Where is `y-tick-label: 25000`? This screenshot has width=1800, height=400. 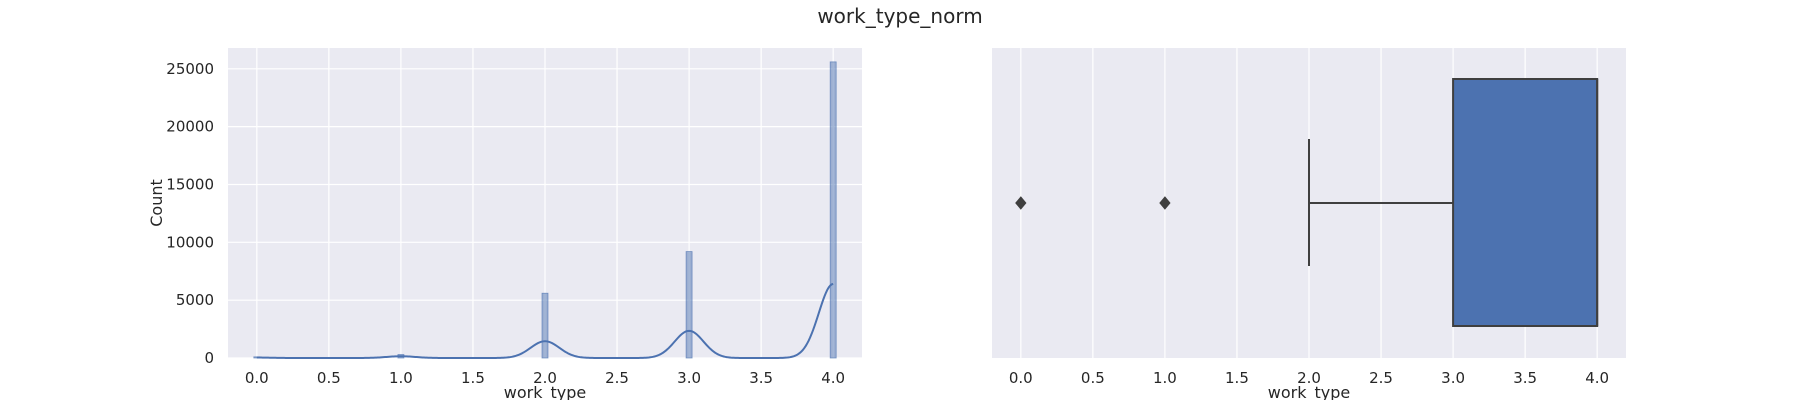 y-tick-label: 25000 is located at coordinates (190, 69).